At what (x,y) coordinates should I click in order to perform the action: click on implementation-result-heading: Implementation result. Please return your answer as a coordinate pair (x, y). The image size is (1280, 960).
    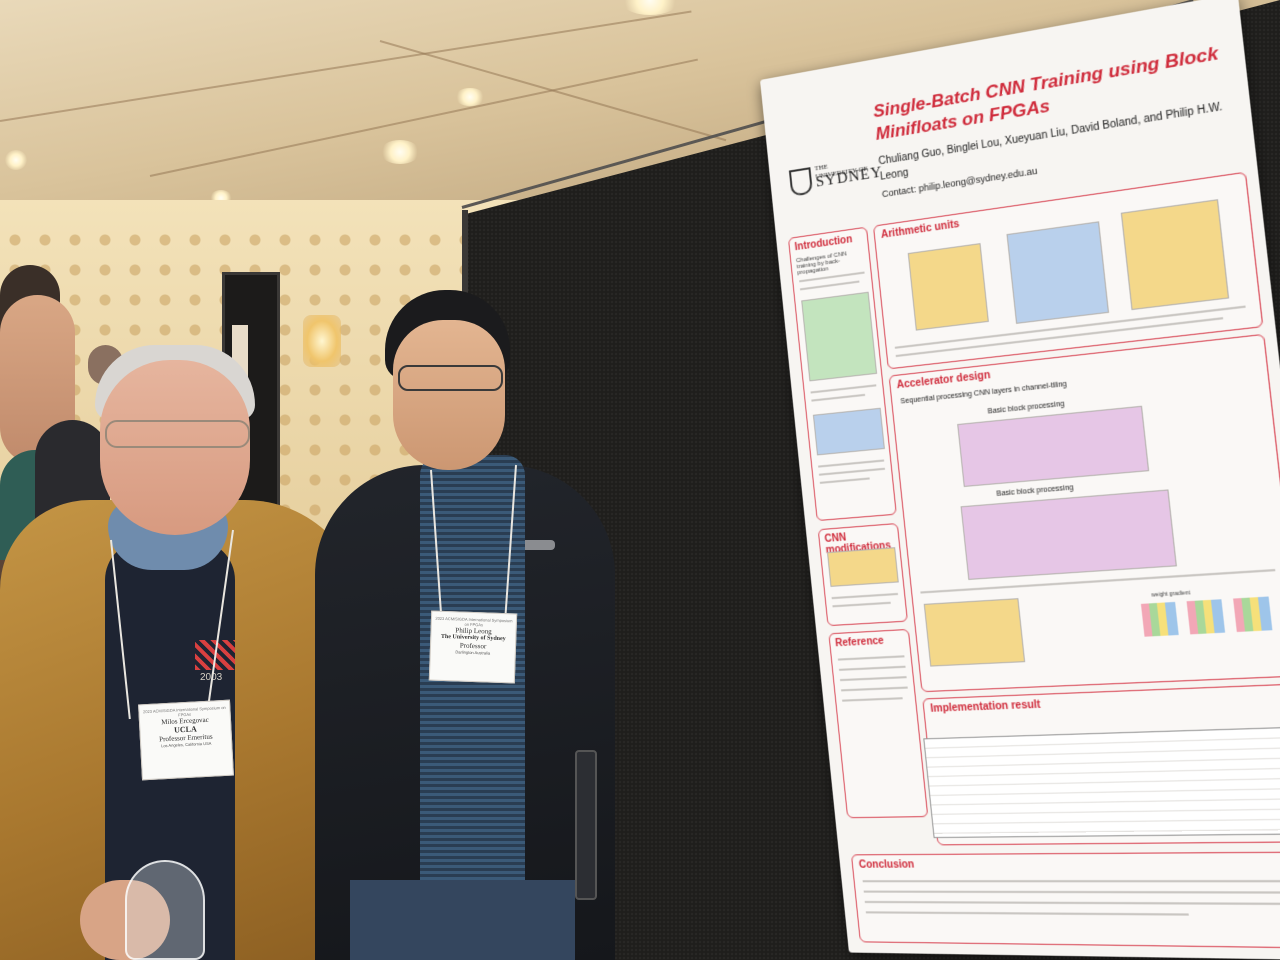
    Looking at the image, I should click on (985, 707).